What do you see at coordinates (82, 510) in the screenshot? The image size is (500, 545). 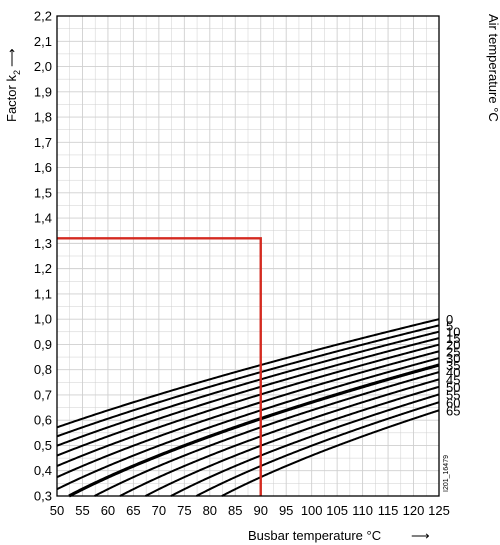 I see `x-tick-label: 55` at bounding box center [82, 510].